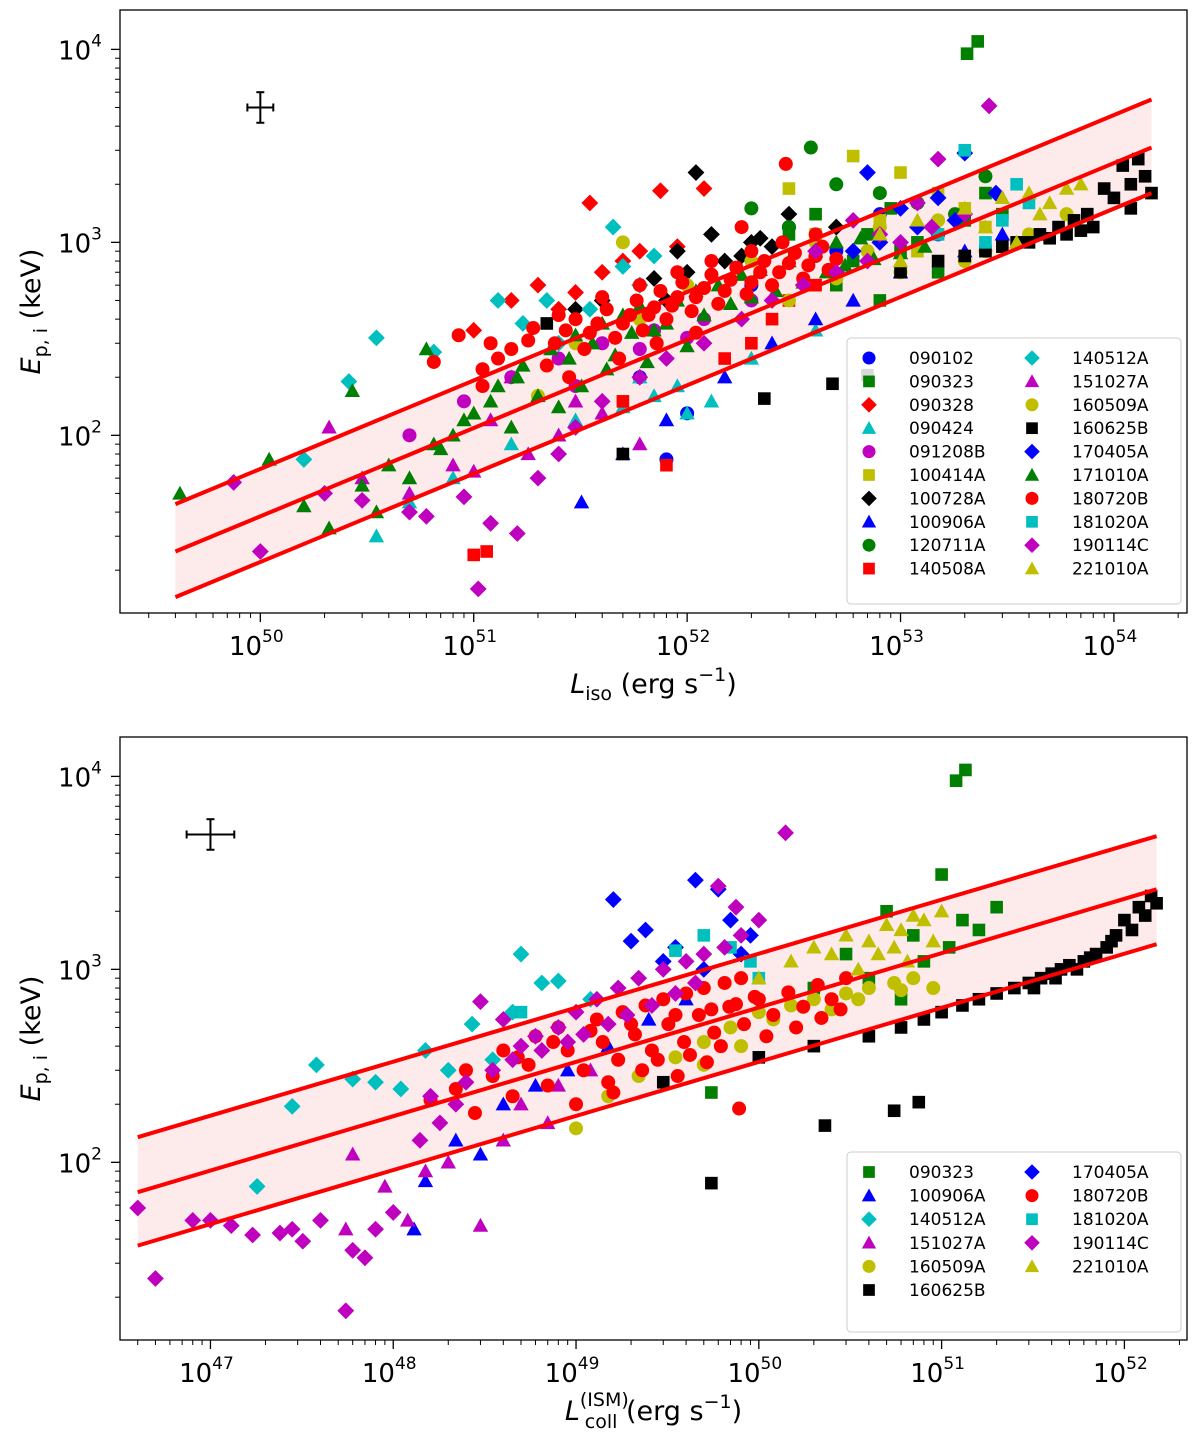  Describe the element at coordinates (923, 499) in the screenshot. I see `legend-item: 100728A` at that location.